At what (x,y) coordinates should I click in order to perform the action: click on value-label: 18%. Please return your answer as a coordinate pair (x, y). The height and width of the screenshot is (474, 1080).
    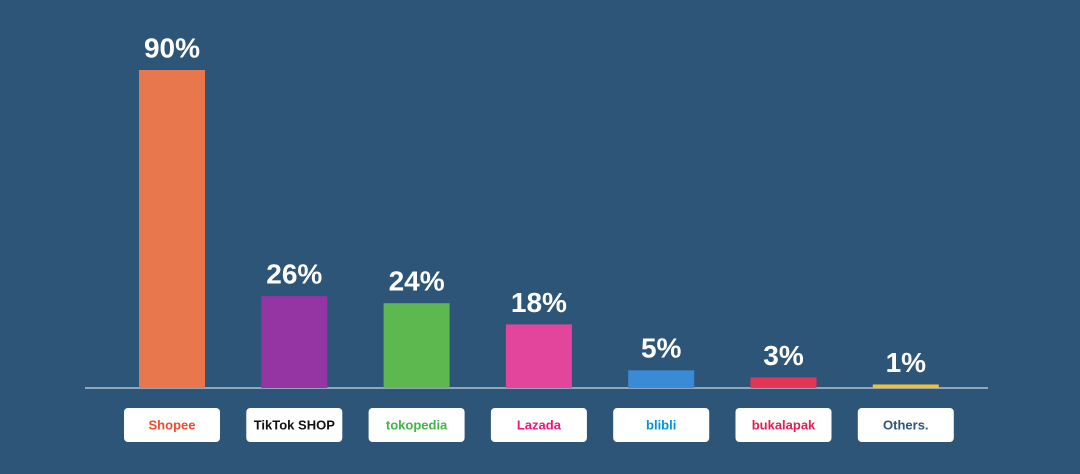
    Looking at the image, I should click on (539, 302).